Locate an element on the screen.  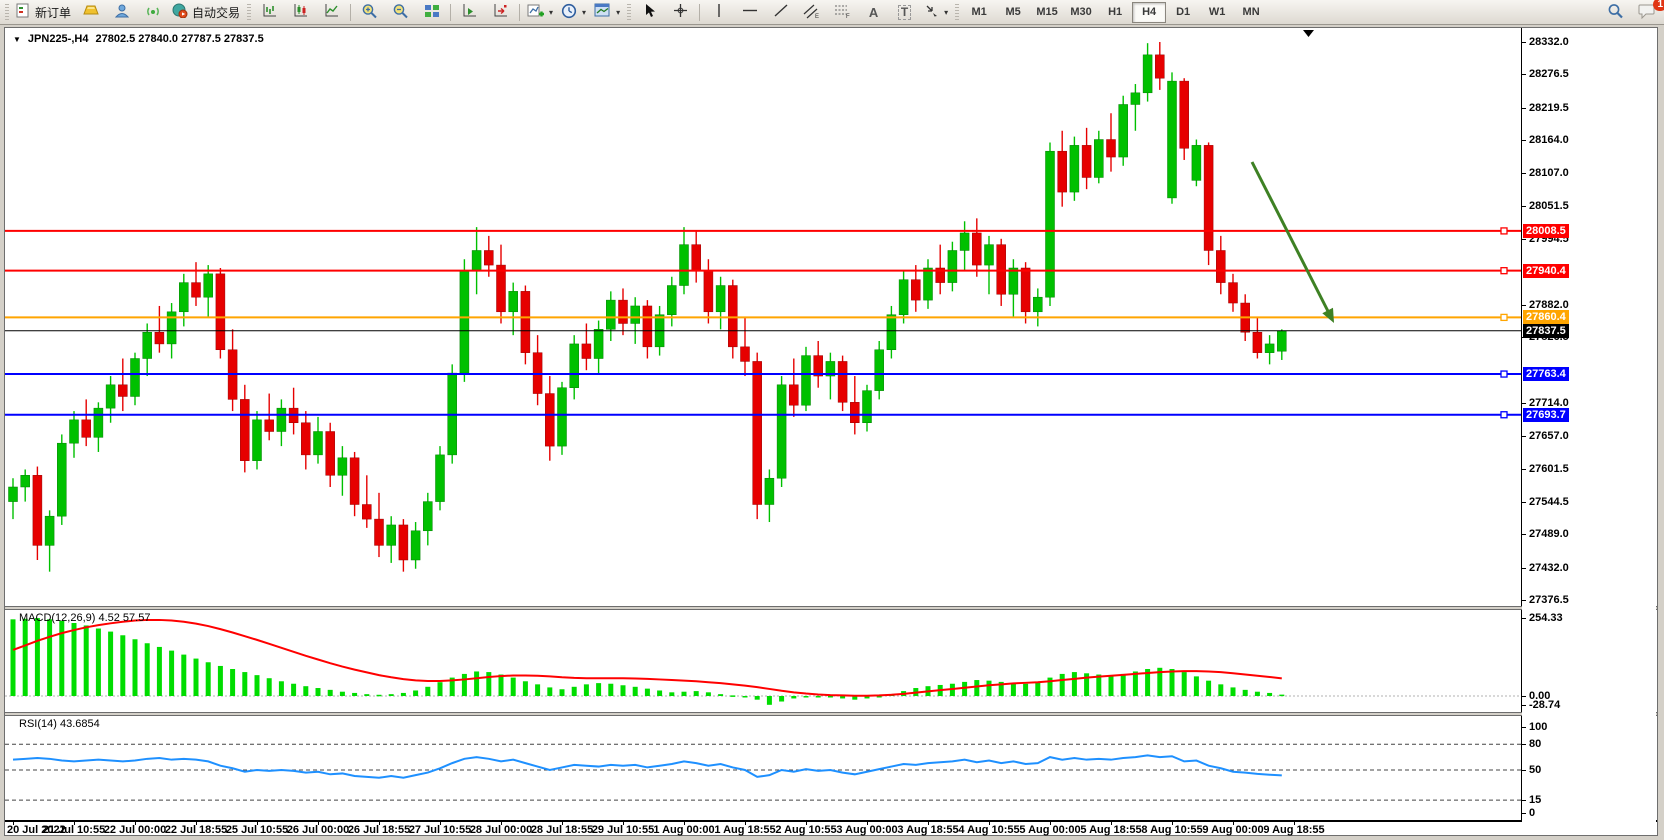
channel-tool-button: E is located at coordinates (811, 12).